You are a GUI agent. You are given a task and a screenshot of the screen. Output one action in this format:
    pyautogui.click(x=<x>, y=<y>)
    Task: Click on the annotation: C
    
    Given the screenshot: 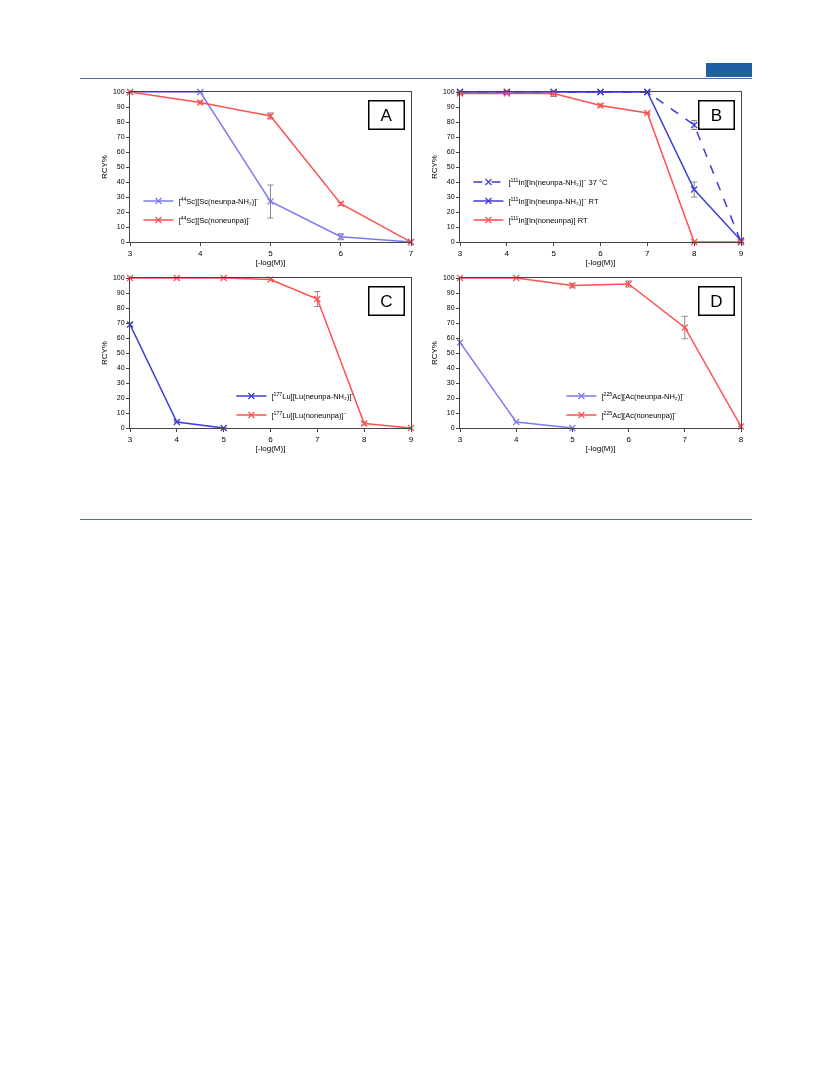 What is the action you would take?
    pyautogui.click(x=386, y=301)
    